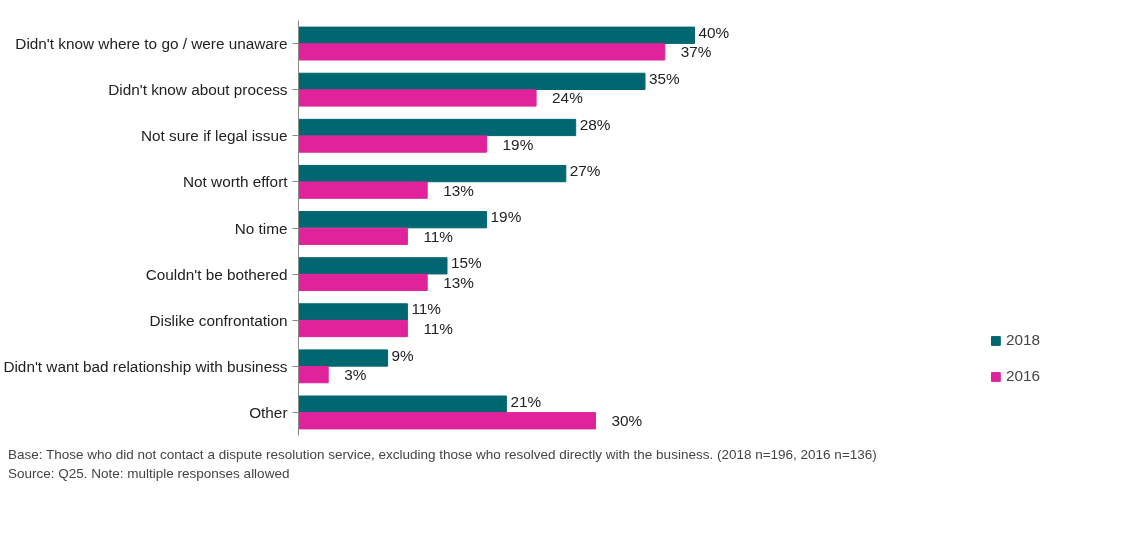 Image resolution: width=1128 pixels, height=548 pixels. I want to click on data-label: 24%, so click(568, 98).